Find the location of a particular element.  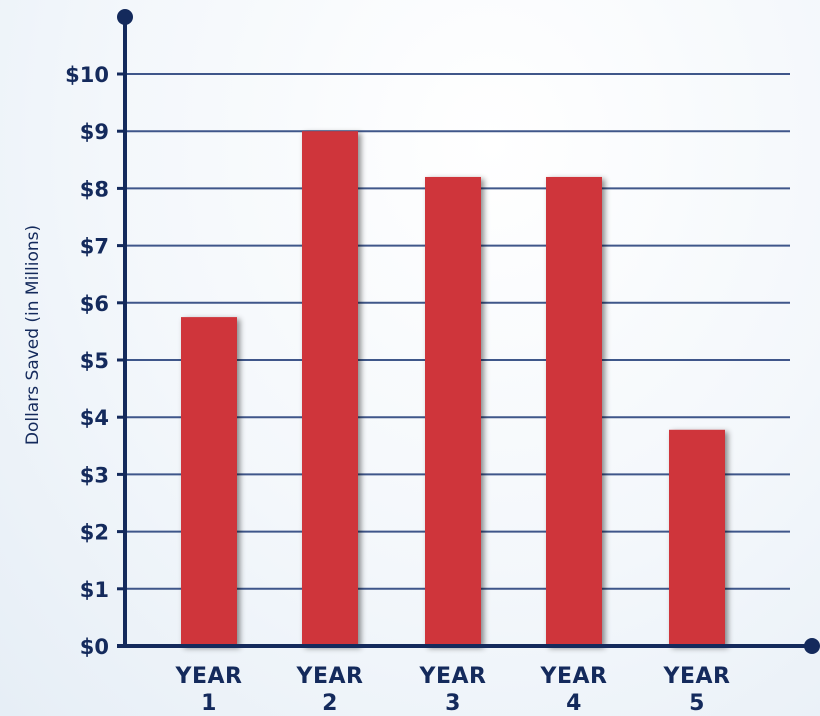

y-tick-label: $4 is located at coordinates (94, 418).